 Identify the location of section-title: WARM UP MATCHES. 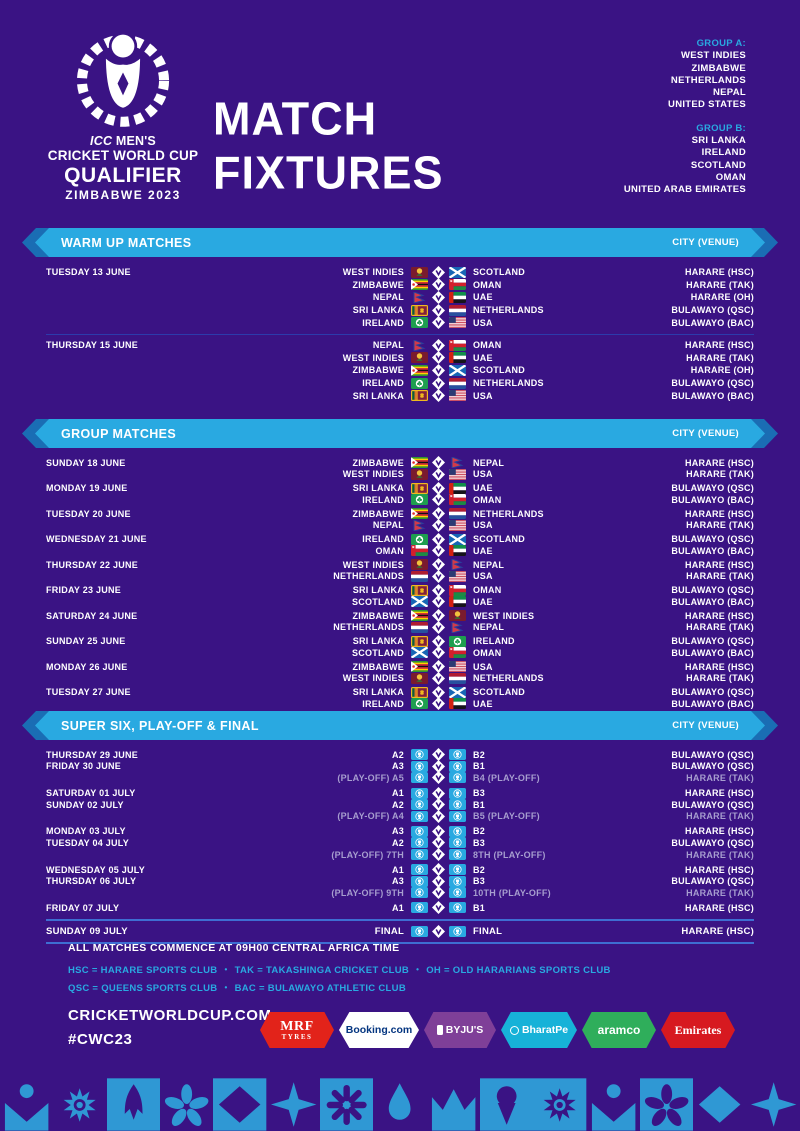
(126, 242).